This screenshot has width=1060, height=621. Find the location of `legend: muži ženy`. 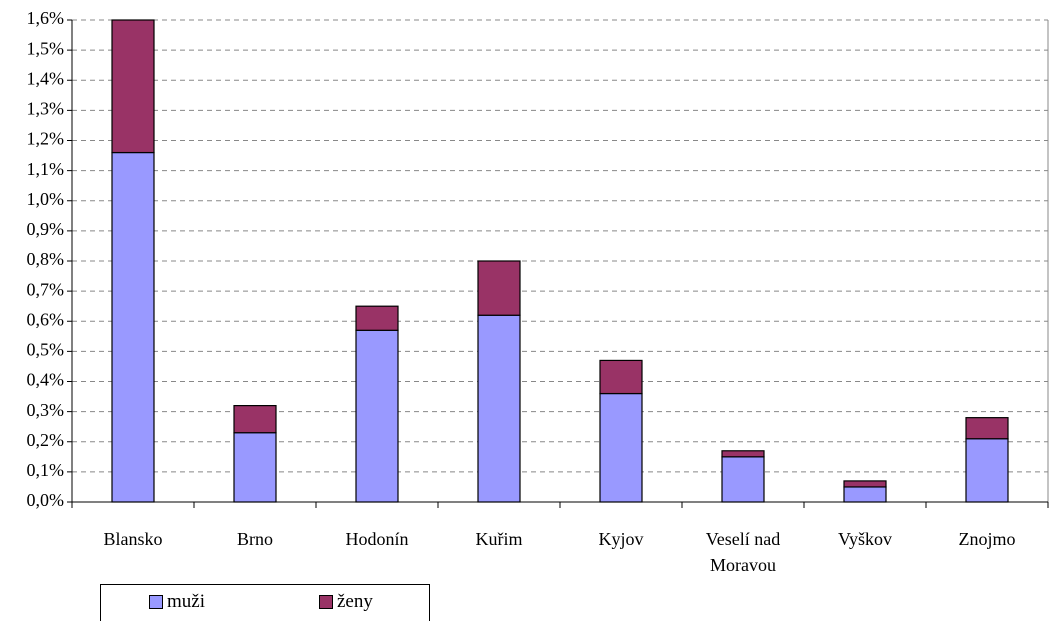

legend: muži ženy is located at coordinates (265, 602).